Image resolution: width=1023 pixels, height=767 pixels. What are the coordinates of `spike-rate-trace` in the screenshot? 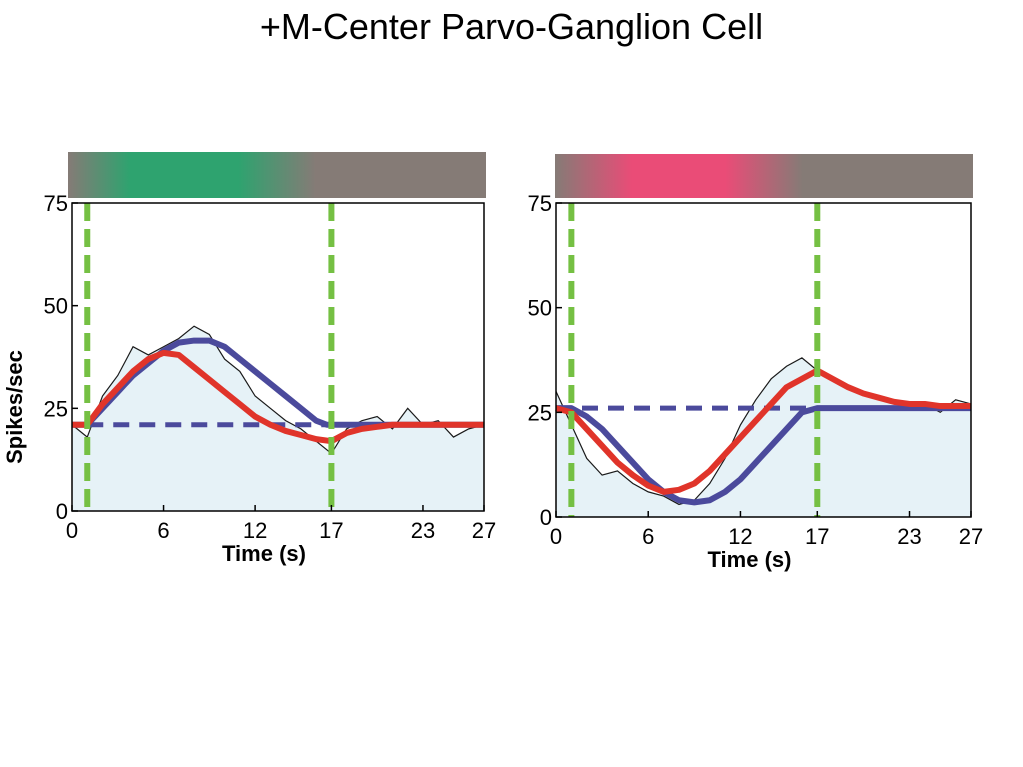 It's located at (278, 390).